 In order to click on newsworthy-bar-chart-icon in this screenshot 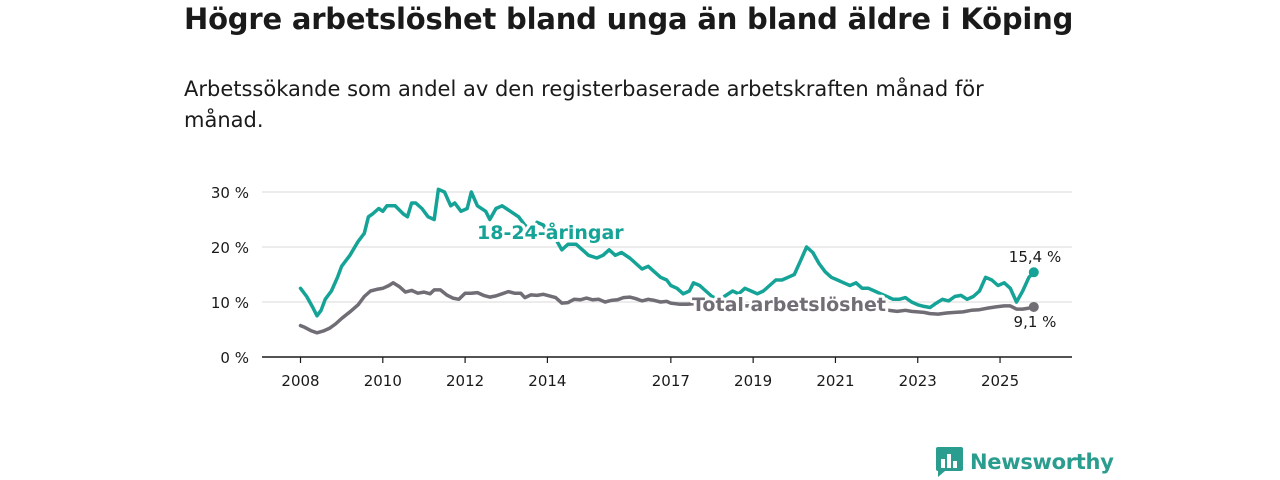, I will do `click(949, 462)`.